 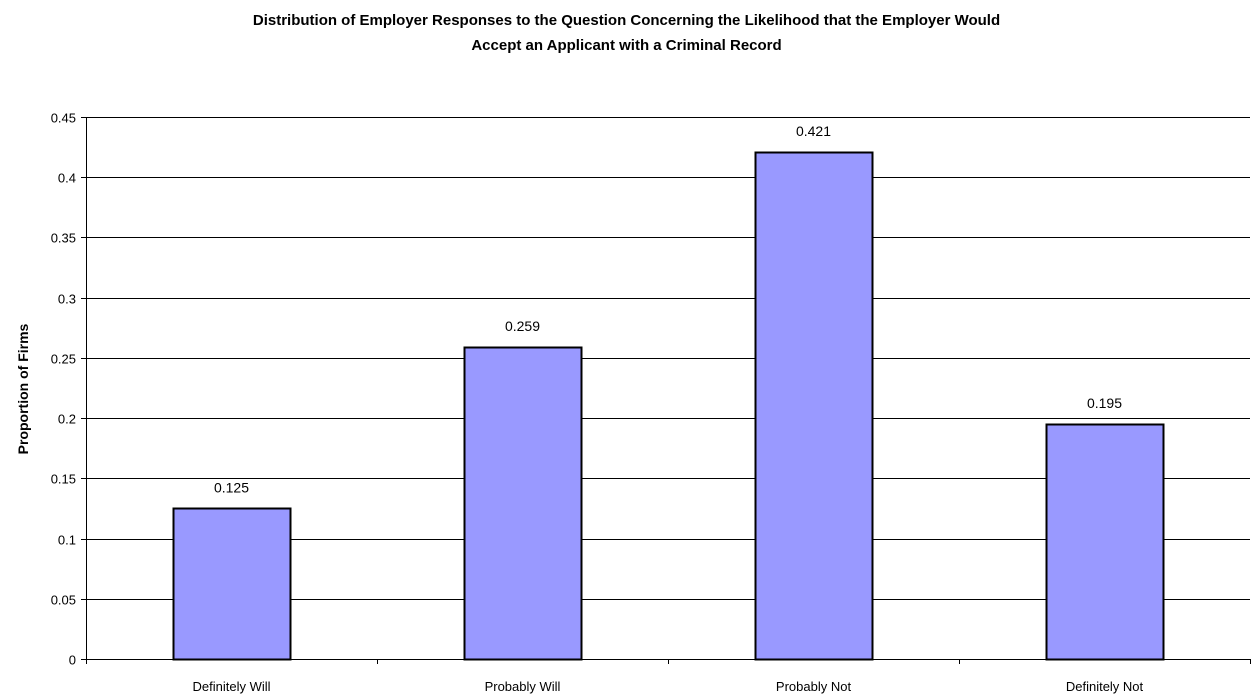 I want to click on data-label: 0.421, so click(x=813, y=131).